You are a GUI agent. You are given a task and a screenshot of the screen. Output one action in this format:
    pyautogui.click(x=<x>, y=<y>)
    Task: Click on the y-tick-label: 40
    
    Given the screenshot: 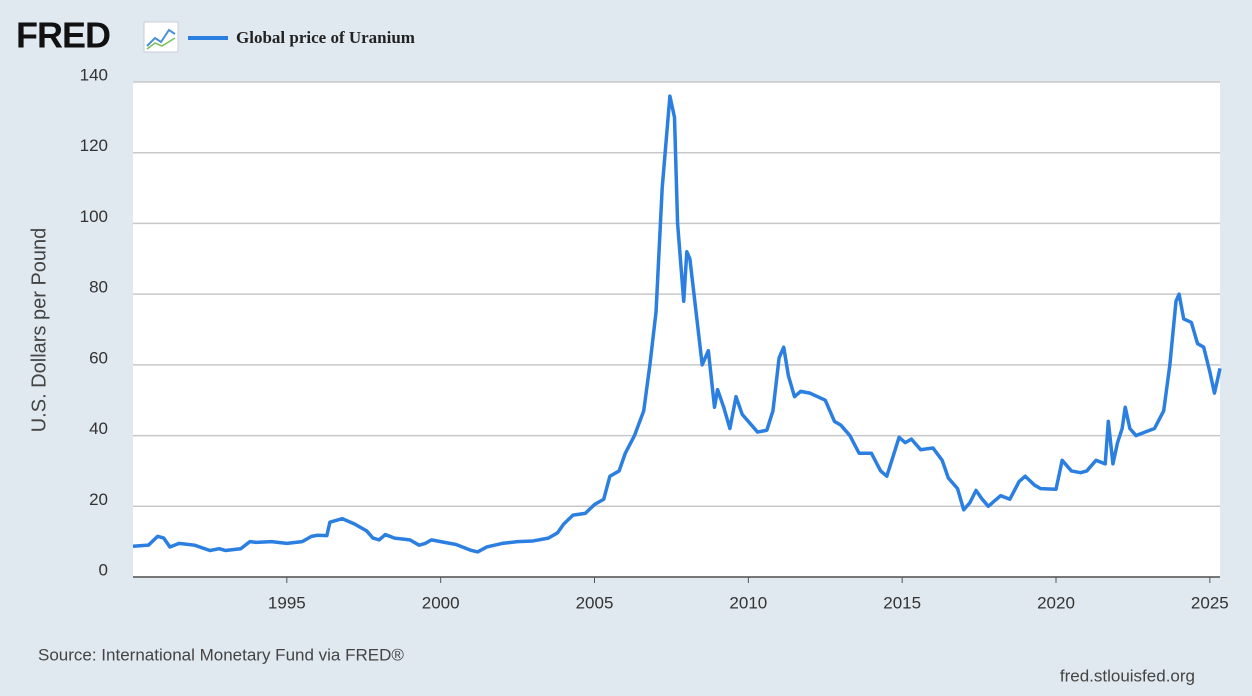 What is the action you would take?
    pyautogui.click(x=98, y=428)
    